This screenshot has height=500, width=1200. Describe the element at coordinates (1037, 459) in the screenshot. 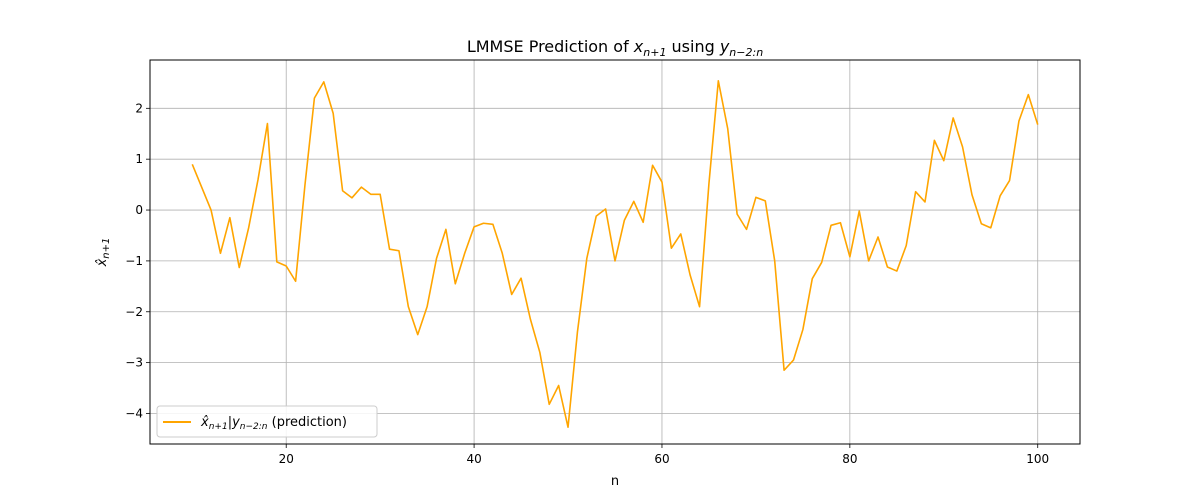

I see `x-tick-label: 100` at that location.